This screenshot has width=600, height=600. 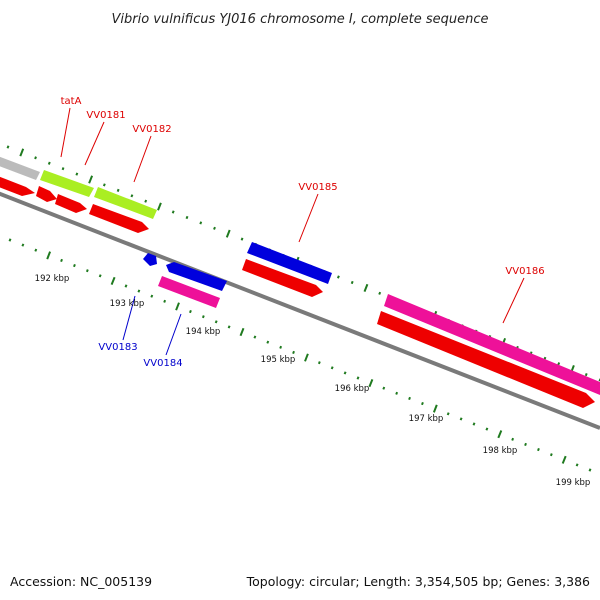 What do you see at coordinates (278, 360) in the screenshot?
I see `tick-label-195: 195 kbp` at bounding box center [278, 360].